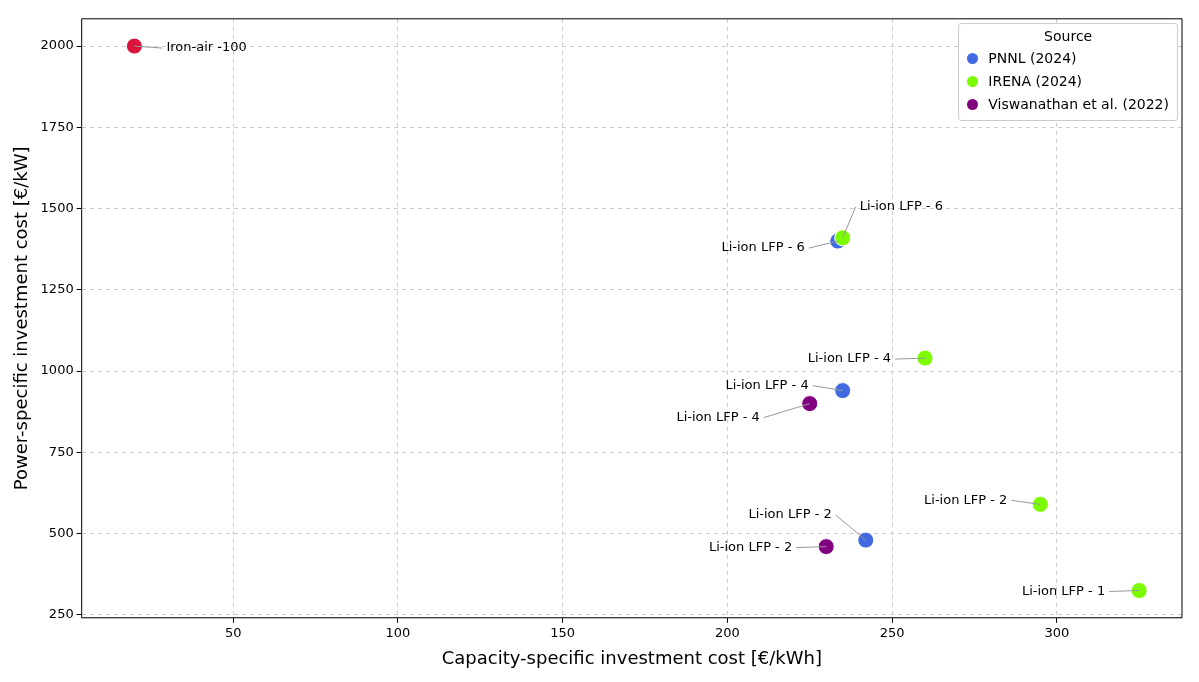 The width and height of the screenshot is (1199, 682). Describe the element at coordinates (892, 632) in the screenshot. I see `x-tick-label: 250` at that location.